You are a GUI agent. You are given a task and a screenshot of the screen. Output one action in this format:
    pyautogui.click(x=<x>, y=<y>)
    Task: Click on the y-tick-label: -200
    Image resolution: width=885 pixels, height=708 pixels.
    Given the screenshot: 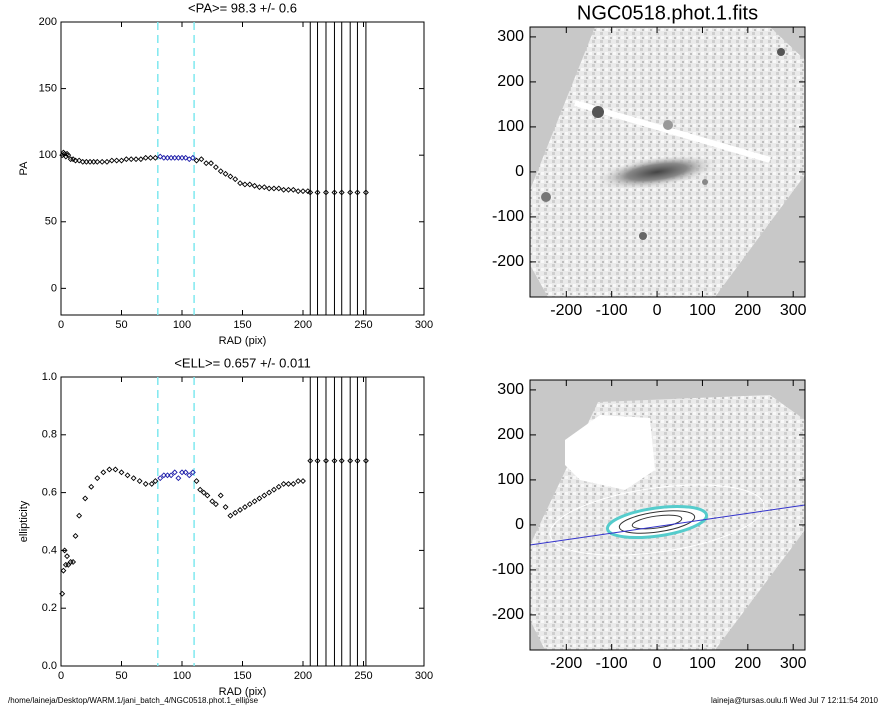 What is the action you would take?
    pyautogui.click(x=508, y=614)
    